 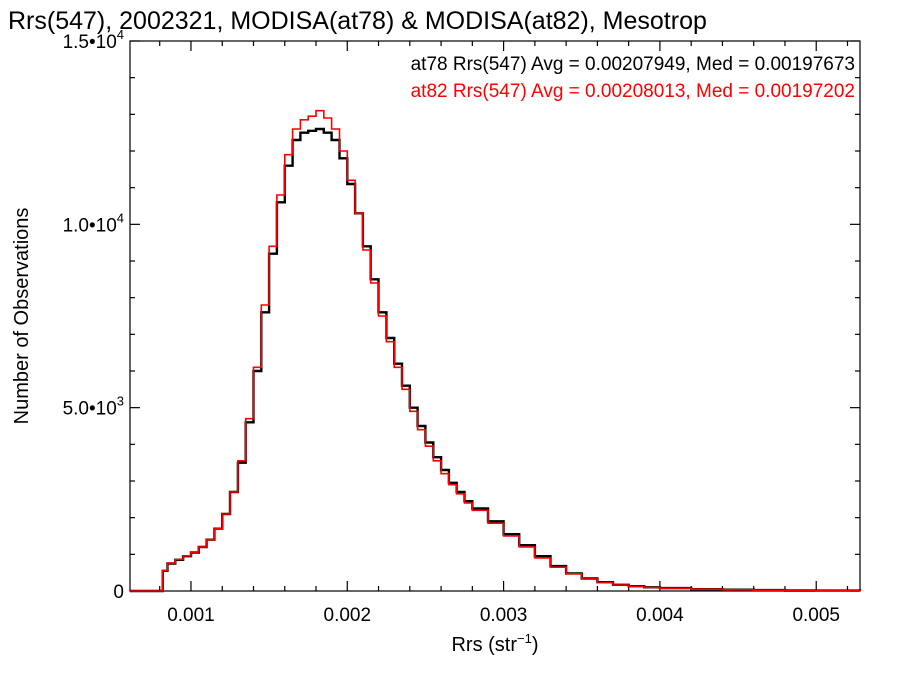 I want to click on y-tick-label-1: 5.0•103, so click(x=93, y=407).